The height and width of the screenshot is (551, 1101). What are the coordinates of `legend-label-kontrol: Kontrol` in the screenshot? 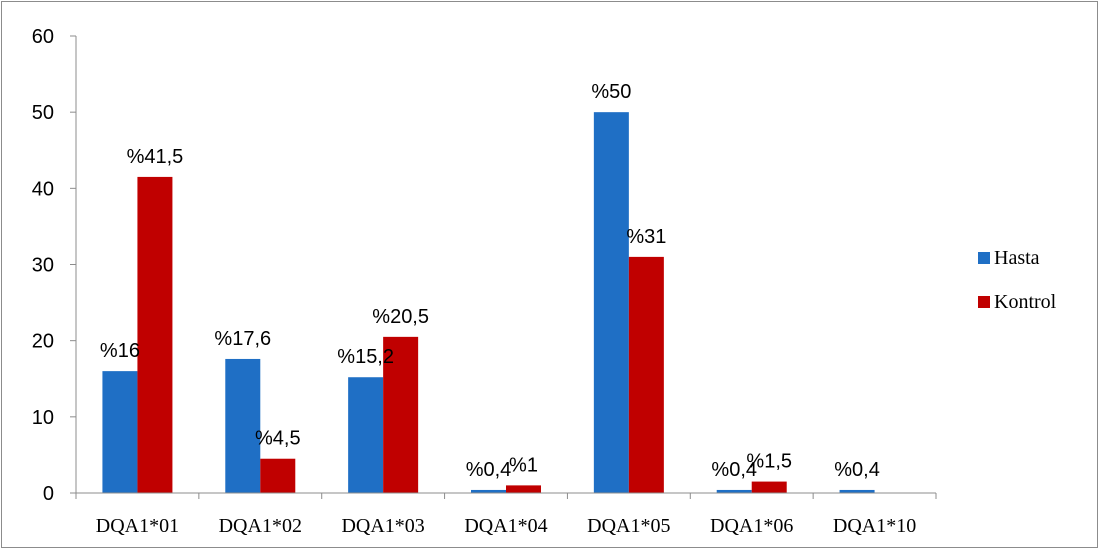 It's located at (1025, 302).